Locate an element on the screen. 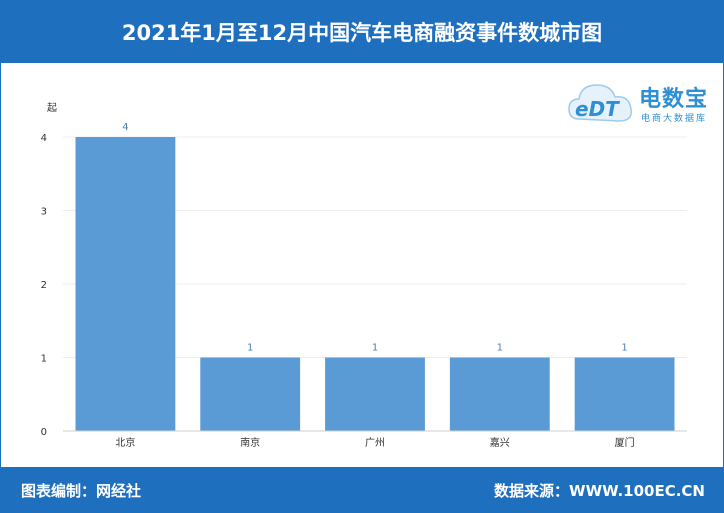  logo-wordmark: 电数宝 is located at coordinates (674, 99).